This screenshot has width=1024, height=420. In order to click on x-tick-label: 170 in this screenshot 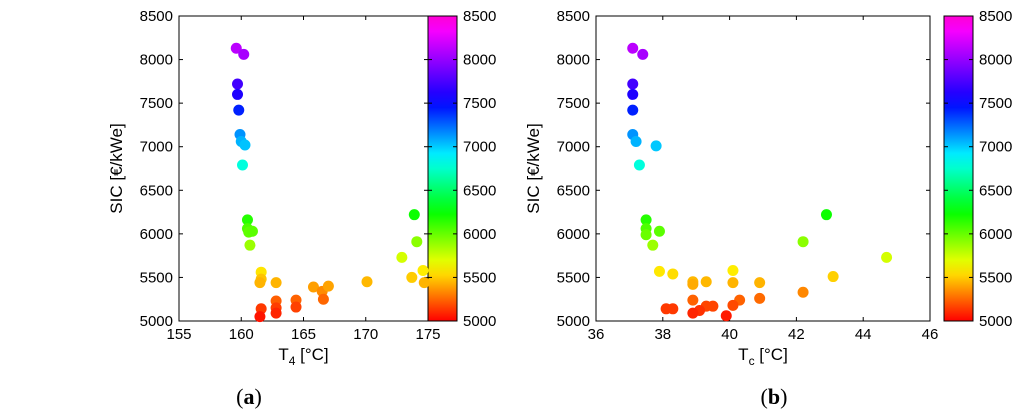, I will do `click(365, 334)`.